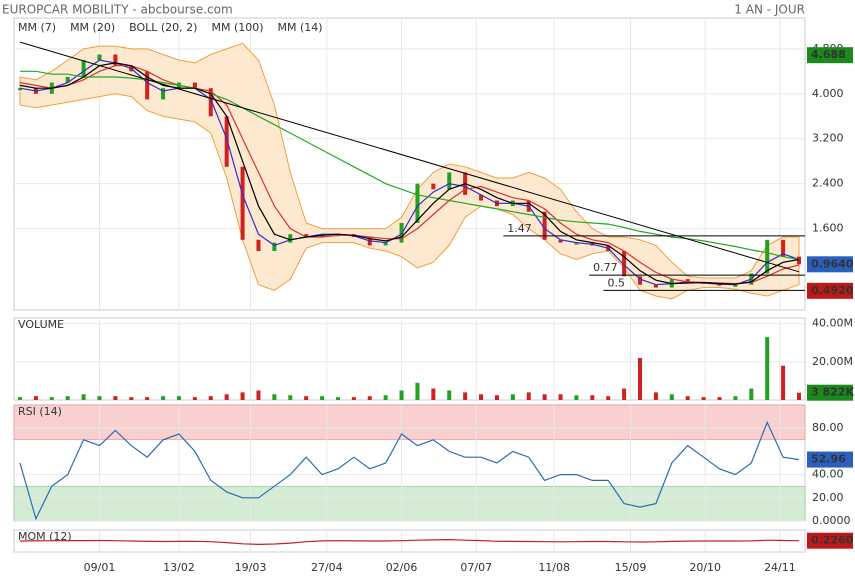 The image size is (855, 580). I want to click on x-tick-label: 24/11, so click(780, 567).